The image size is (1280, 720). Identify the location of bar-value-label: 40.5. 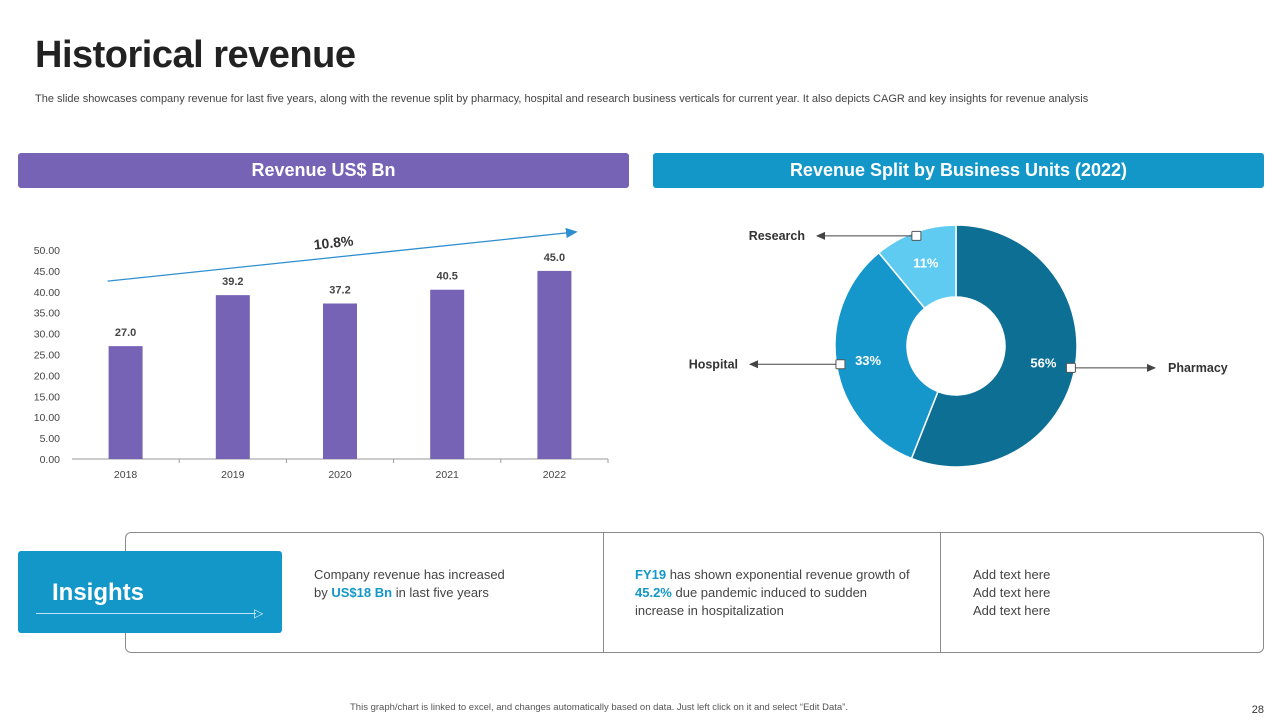
(446, 277).